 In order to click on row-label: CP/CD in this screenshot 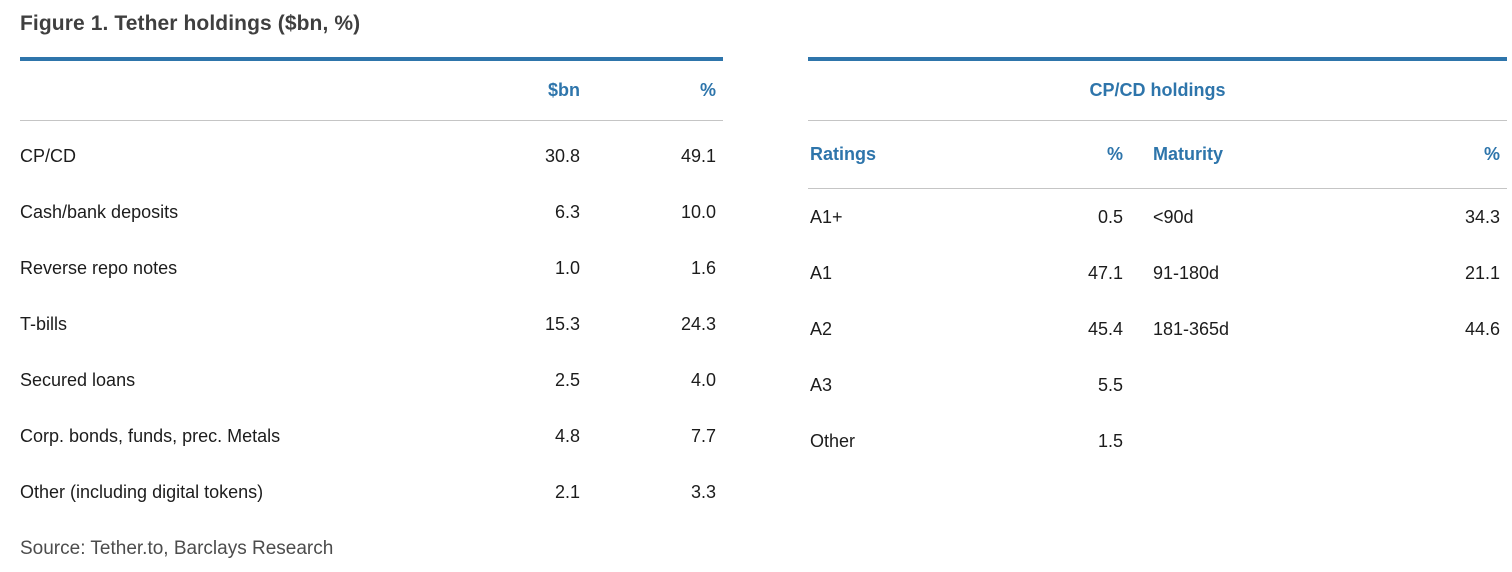, I will do `click(48, 155)`.